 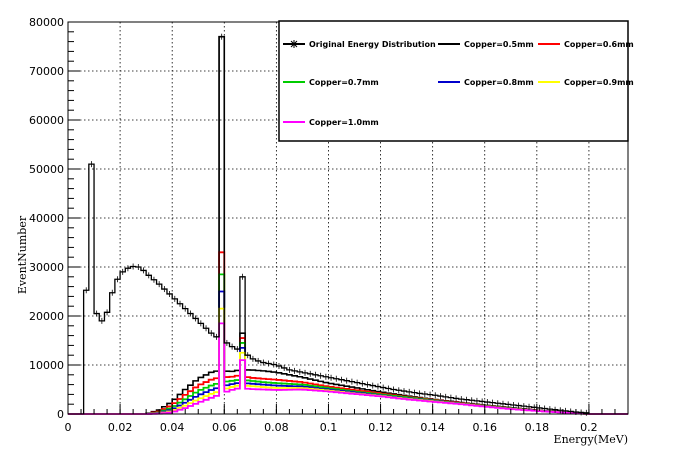 What do you see at coordinates (60, 414) in the screenshot?
I see `y-tick-label: 0` at bounding box center [60, 414].